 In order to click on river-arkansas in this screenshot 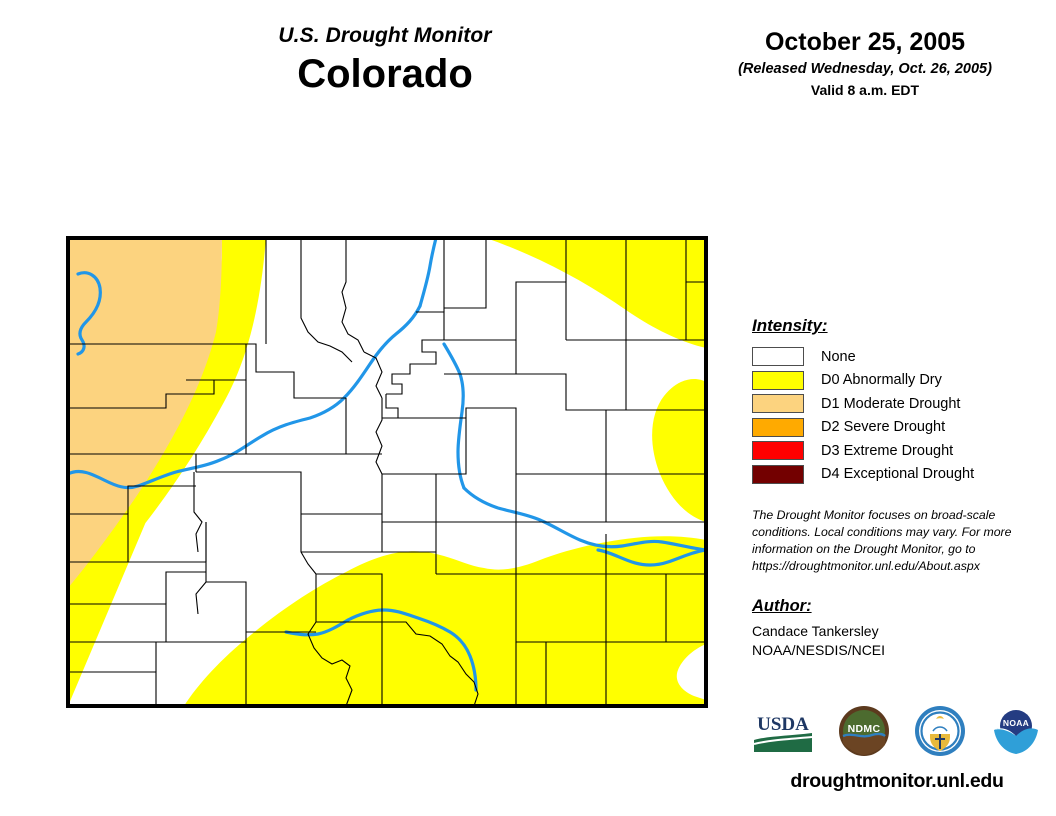, I will do `click(585, 519)`.